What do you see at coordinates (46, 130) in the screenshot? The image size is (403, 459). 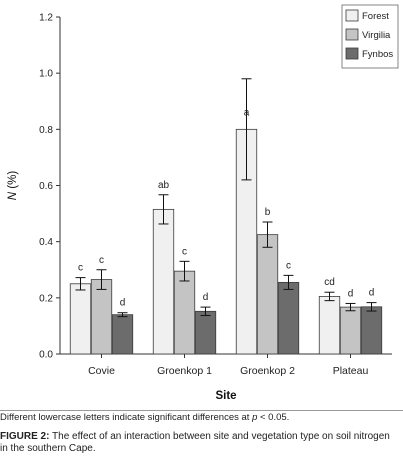 I see `y-tick-label: 0.8` at bounding box center [46, 130].